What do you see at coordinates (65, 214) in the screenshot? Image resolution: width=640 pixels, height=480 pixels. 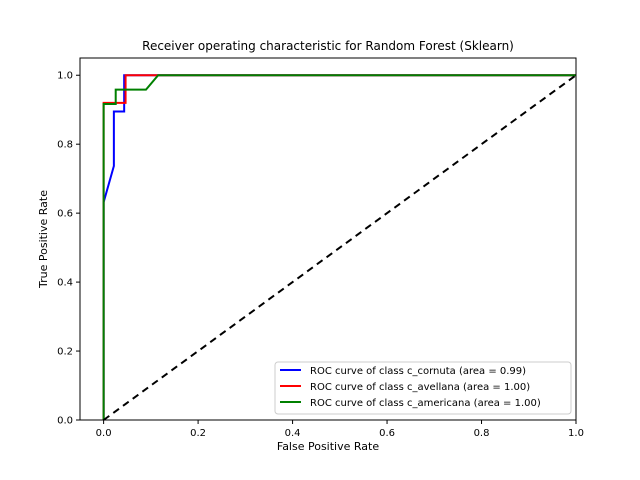 I see `y-tick-label: 0.6` at bounding box center [65, 214].